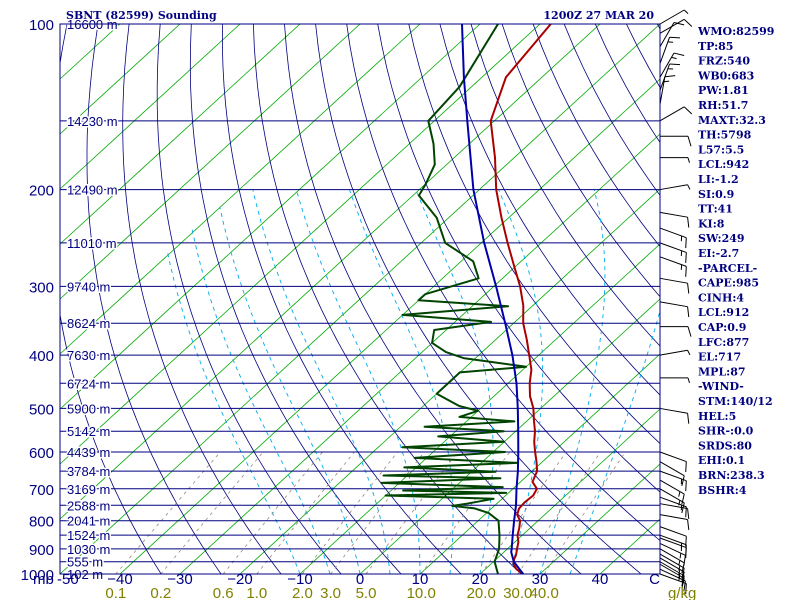 This screenshot has height=600, width=800. Describe the element at coordinates (725, 135) in the screenshot. I see `index-value: TH:5798` at that location.